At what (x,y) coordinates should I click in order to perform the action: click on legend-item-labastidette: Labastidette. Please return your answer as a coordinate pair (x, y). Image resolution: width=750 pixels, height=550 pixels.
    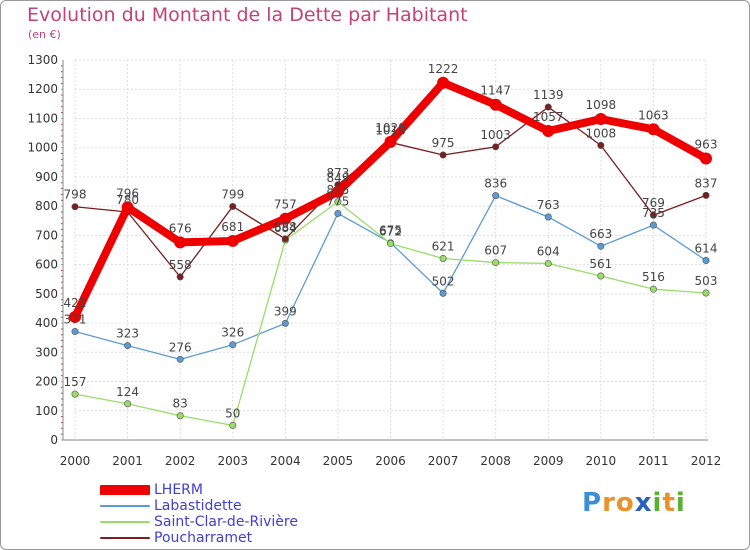
    Looking at the image, I should click on (230, 506).